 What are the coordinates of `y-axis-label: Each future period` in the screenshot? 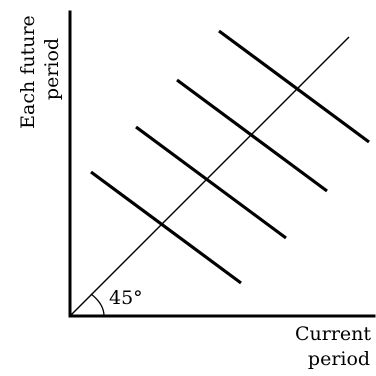 It's located at (40, 69).